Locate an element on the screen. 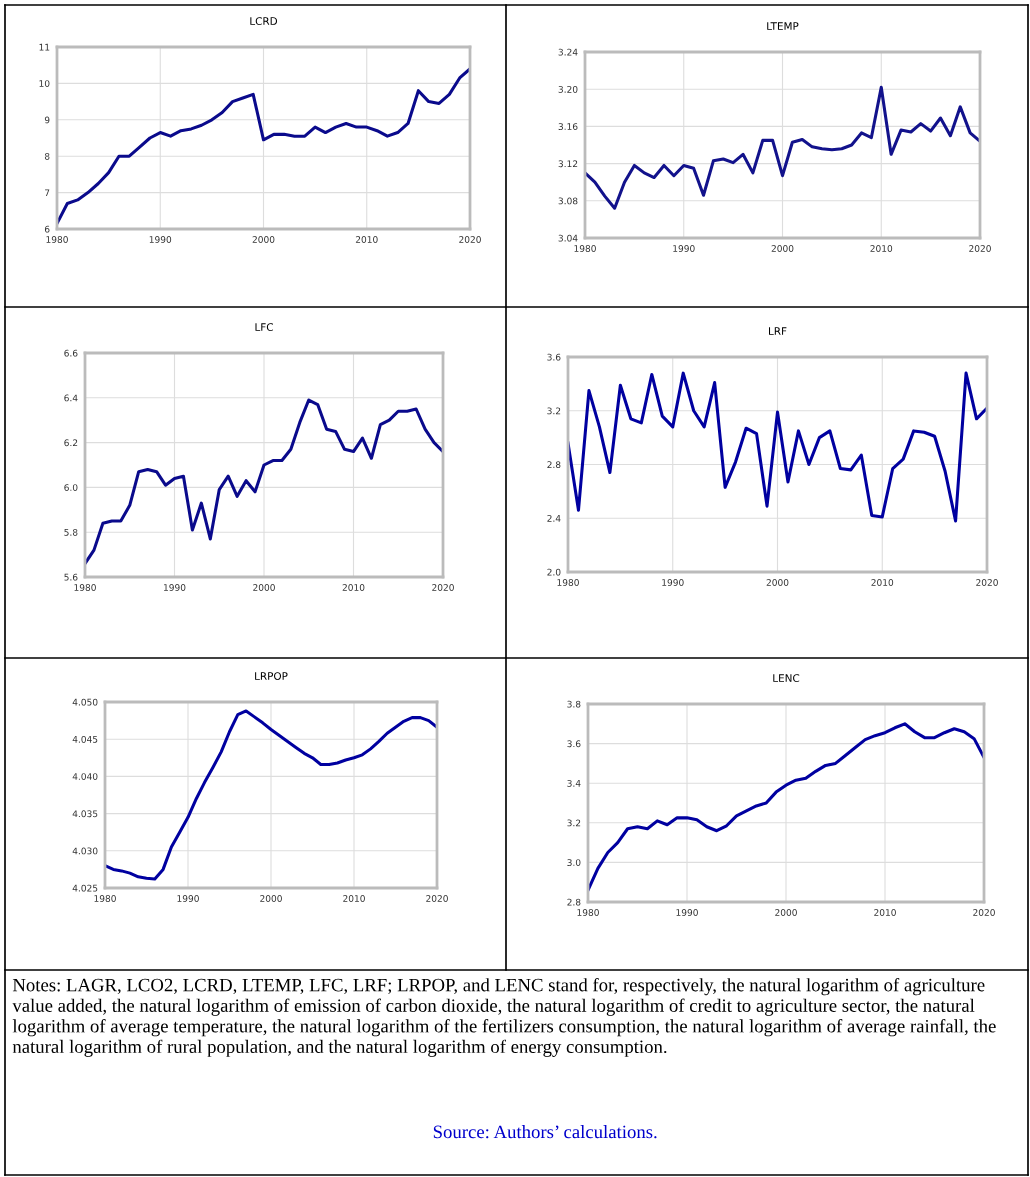 Image resolution: width=1030 pixels, height=1177 pixels. chart-title: LRF is located at coordinates (778, 331).